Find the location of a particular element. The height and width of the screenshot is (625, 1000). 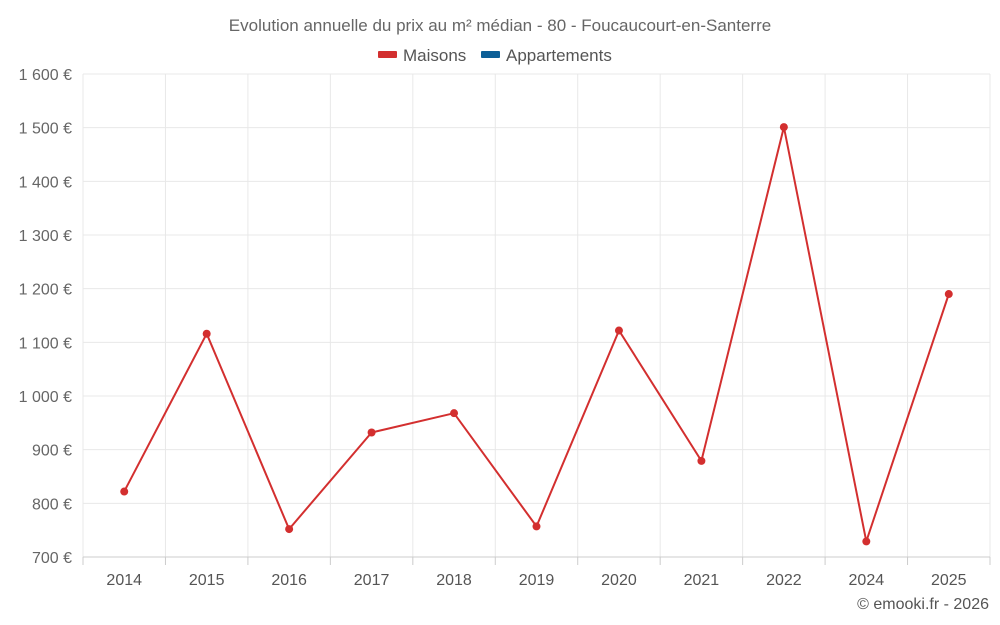

y-tick-label: 900 € is located at coordinates (52, 451).